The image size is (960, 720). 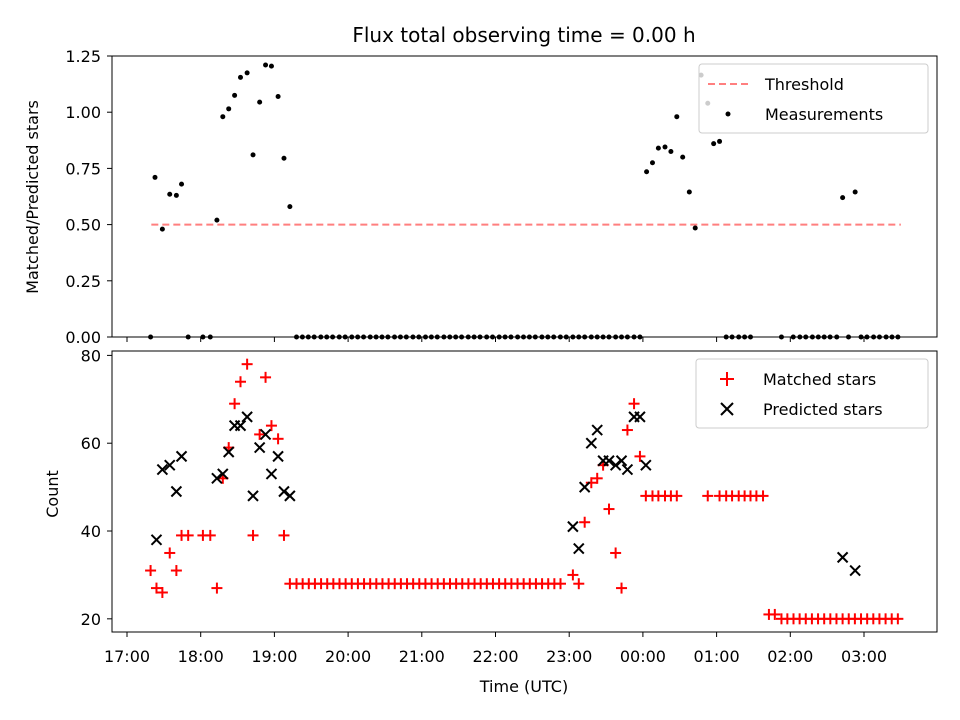 I want to click on xtick-label: 01:00, so click(x=717, y=656).